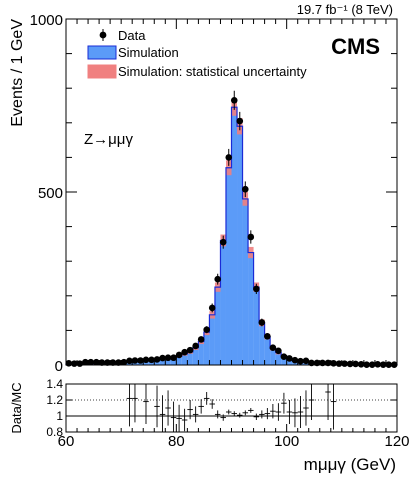 The image size is (415, 479). I want to click on legend-label-uncertainty: Simulation: statistical uncertainty, so click(212, 71).